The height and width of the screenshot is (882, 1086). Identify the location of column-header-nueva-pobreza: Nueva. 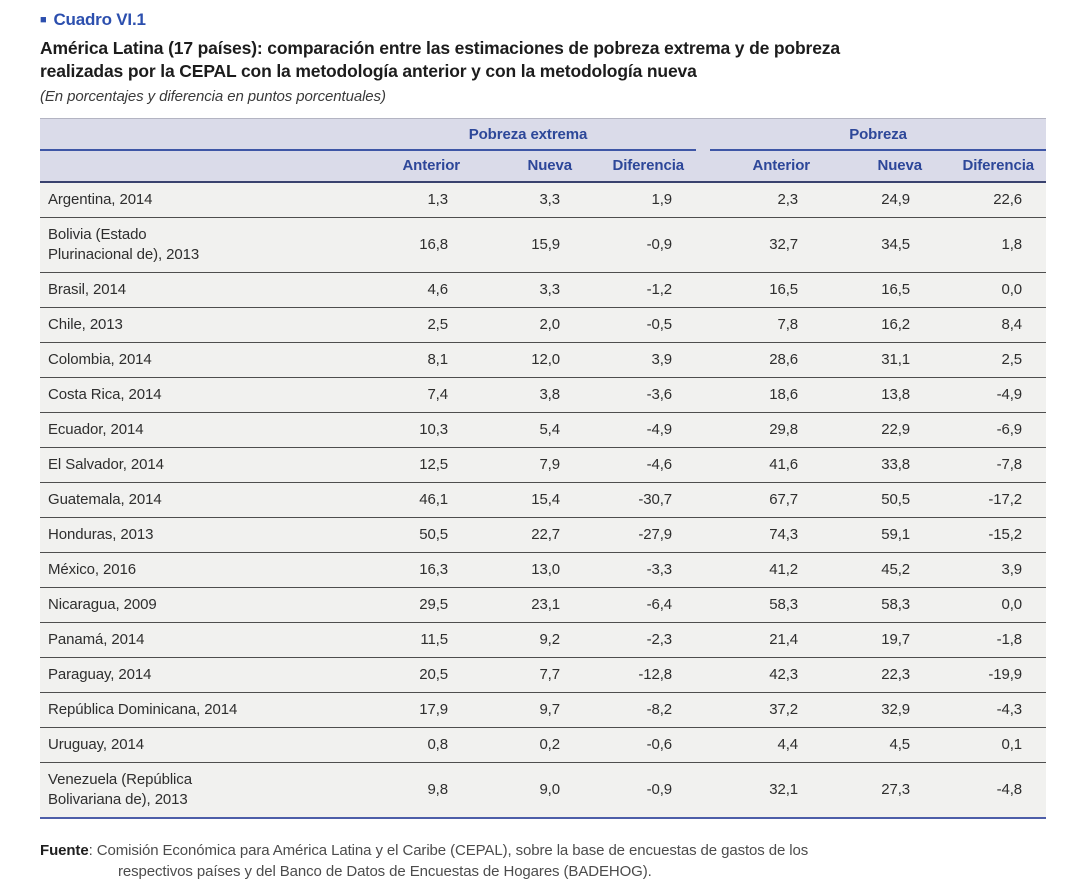
(878, 166).